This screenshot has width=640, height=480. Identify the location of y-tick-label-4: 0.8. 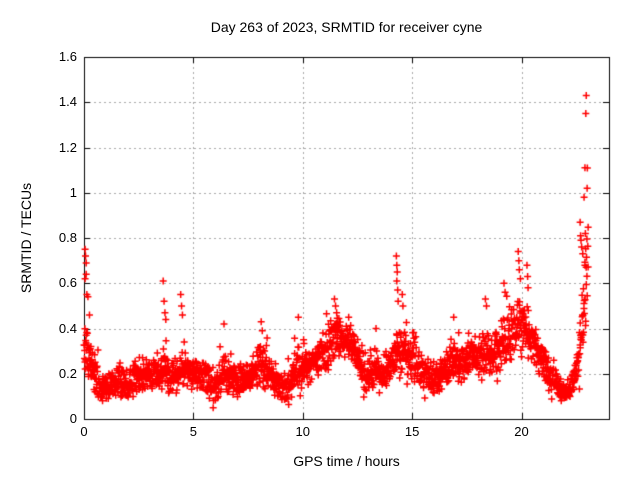
(67, 237).